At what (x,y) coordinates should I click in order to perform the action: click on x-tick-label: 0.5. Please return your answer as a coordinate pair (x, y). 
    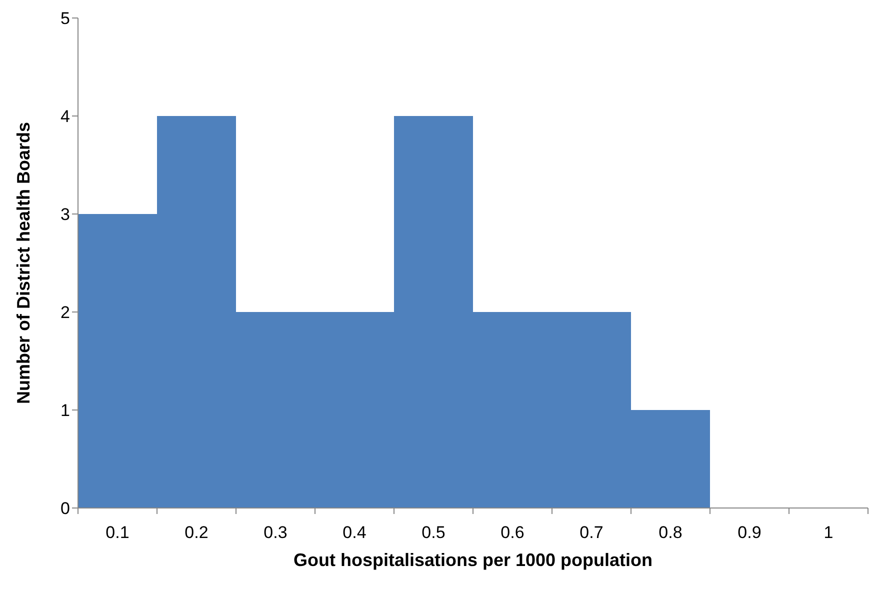
    Looking at the image, I should click on (434, 532).